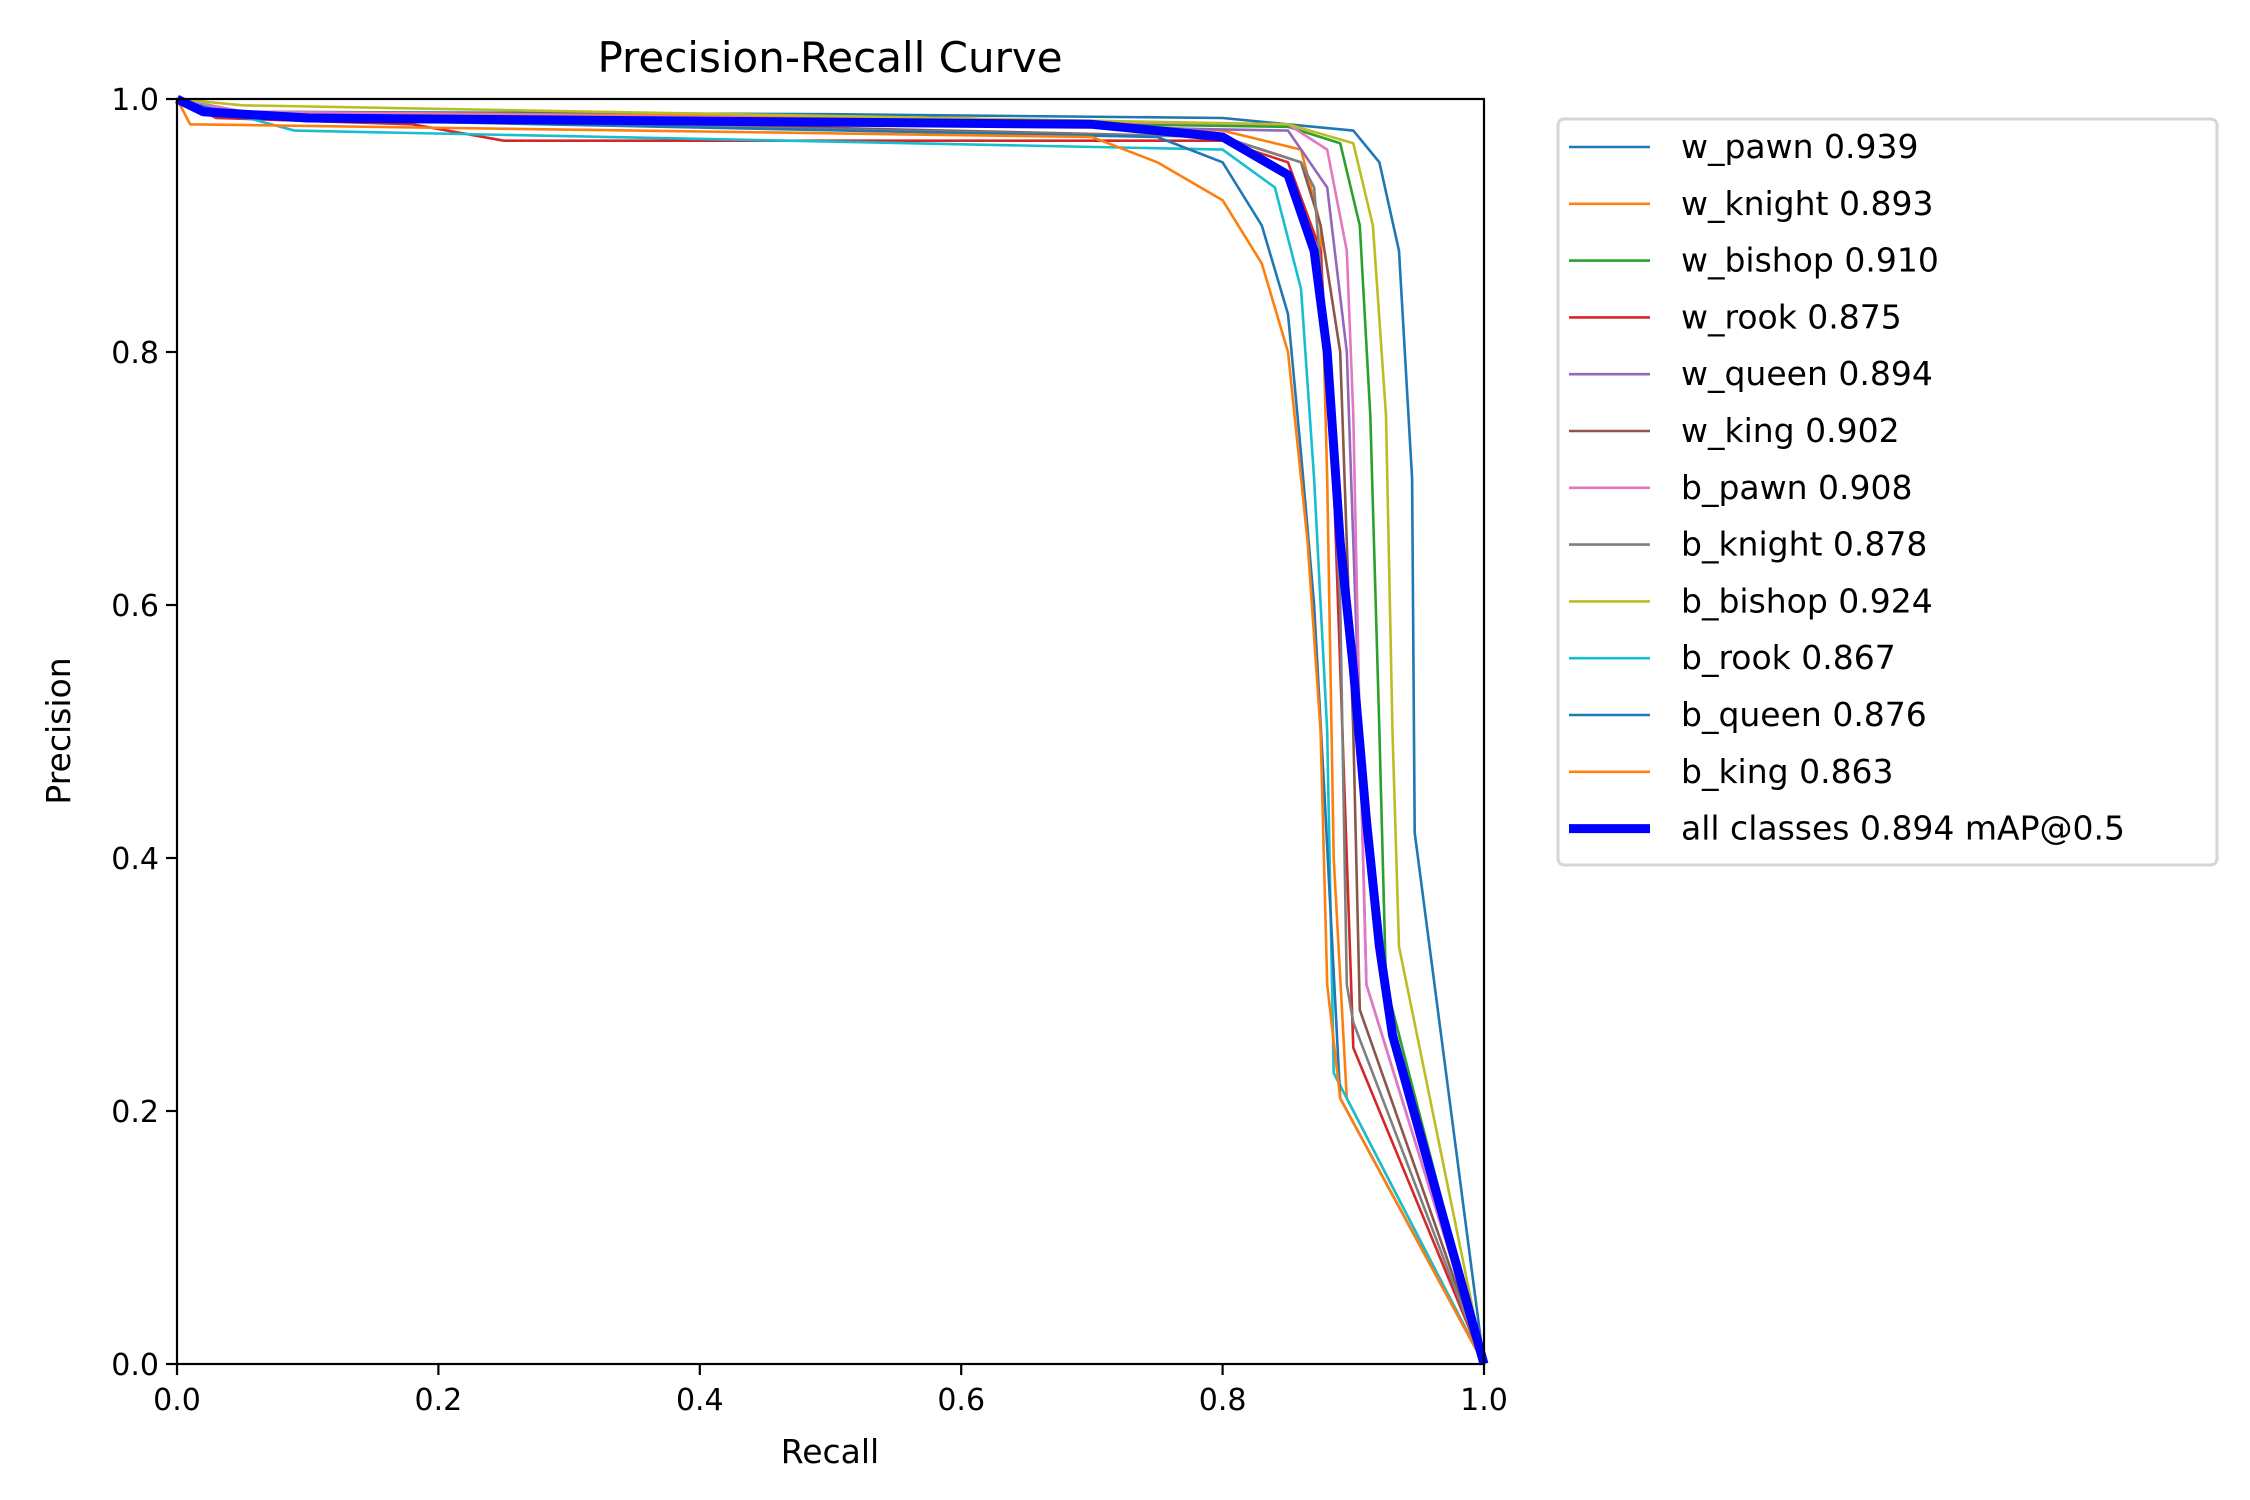  What do you see at coordinates (1804, 714) in the screenshot?
I see `legend-label: b_queen 0.876` at bounding box center [1804, 714].